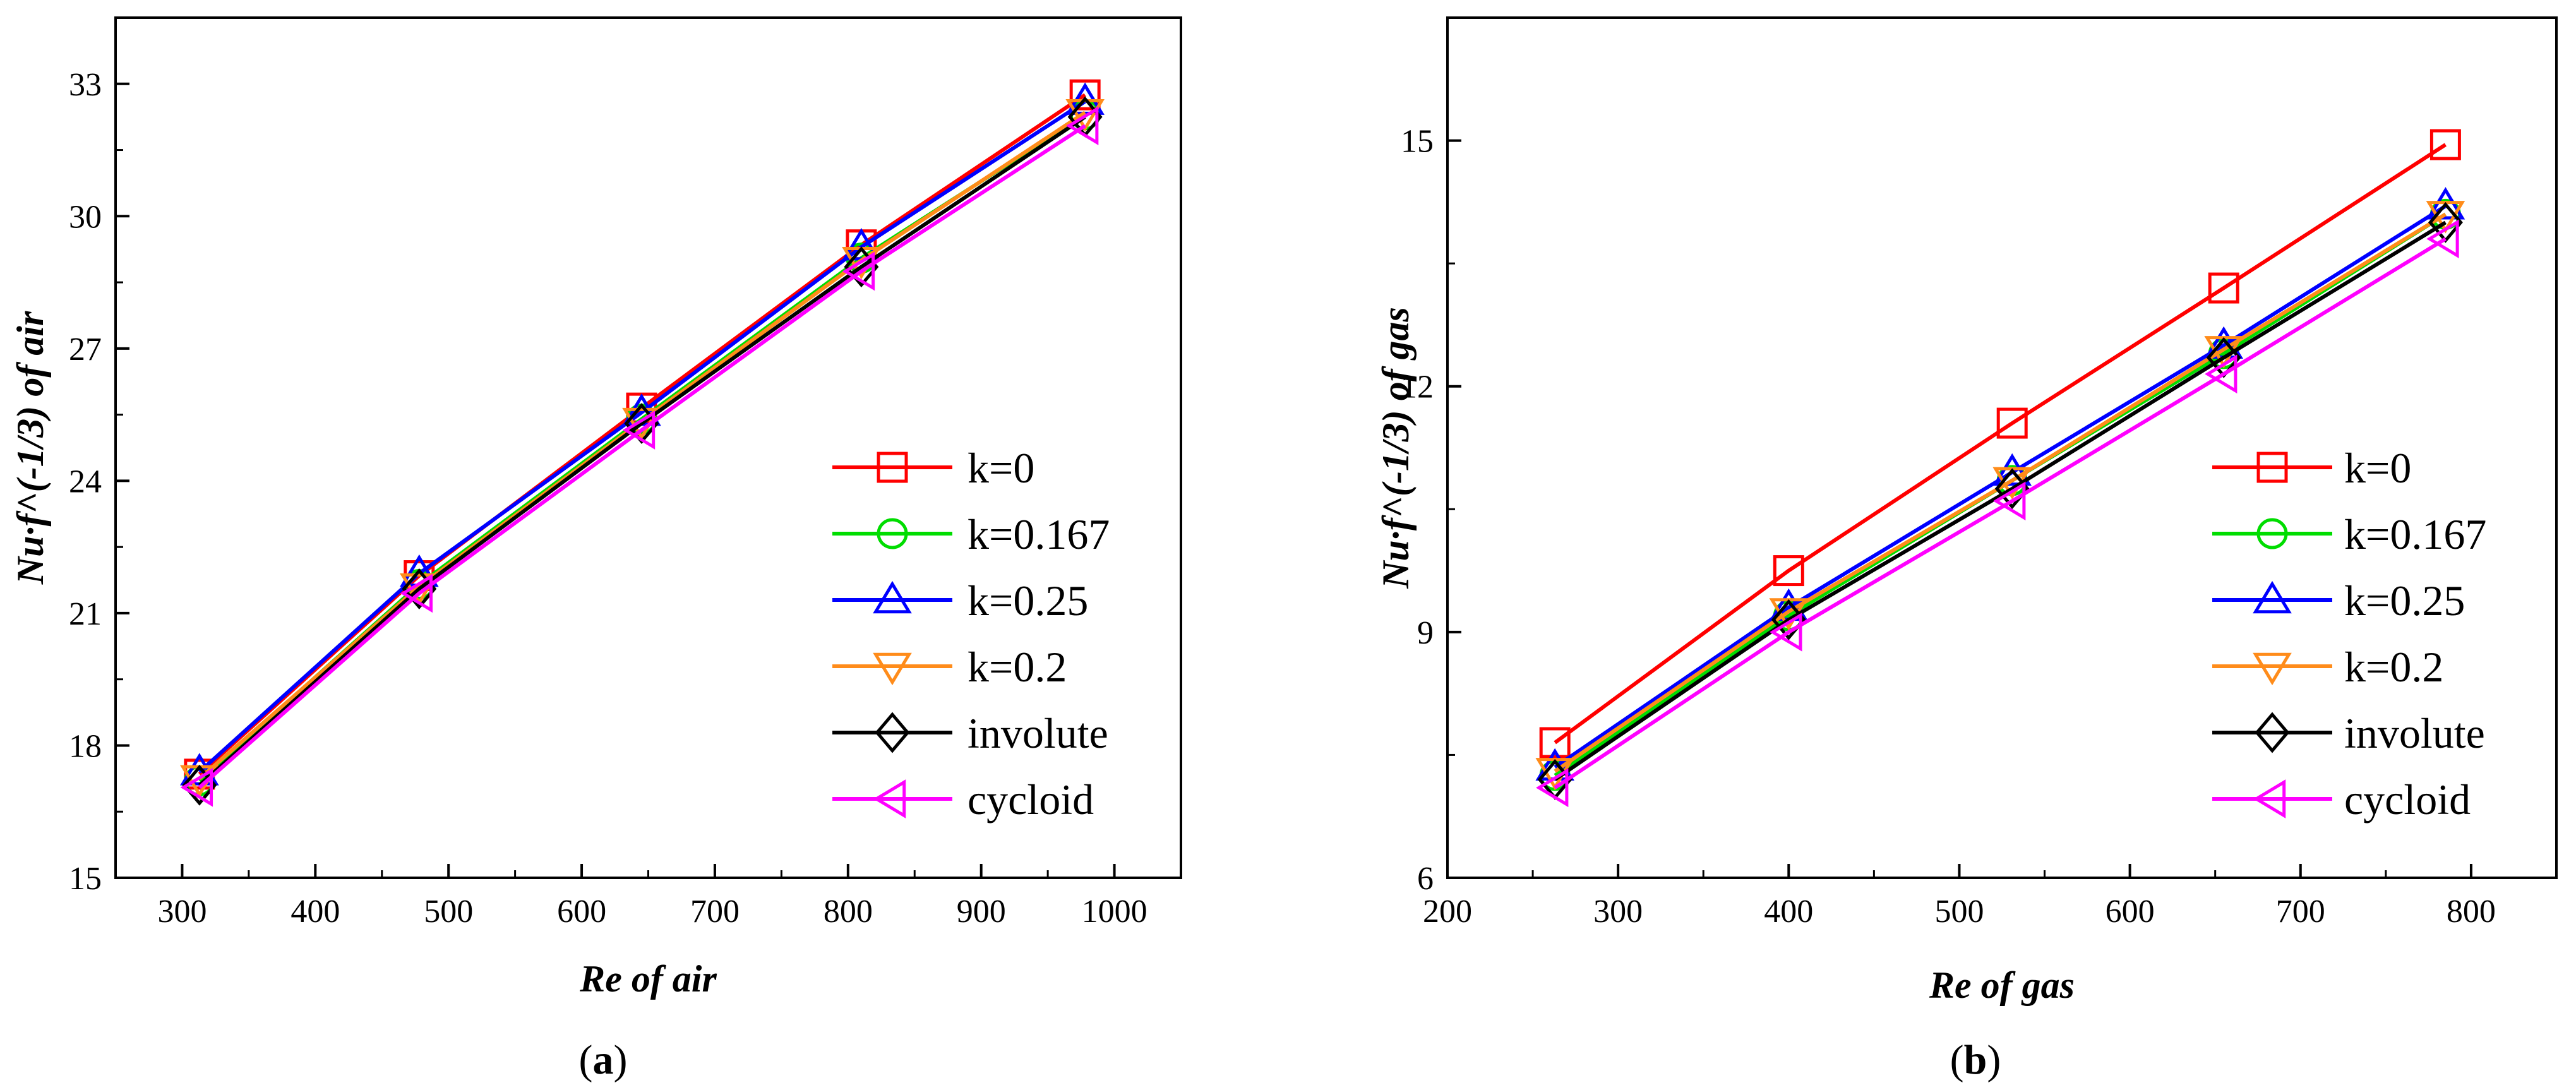 Image resolution: width=2576 pixels, height=1090 pixels. I want to click on x-tick-label: 200, so click(1447, 912).